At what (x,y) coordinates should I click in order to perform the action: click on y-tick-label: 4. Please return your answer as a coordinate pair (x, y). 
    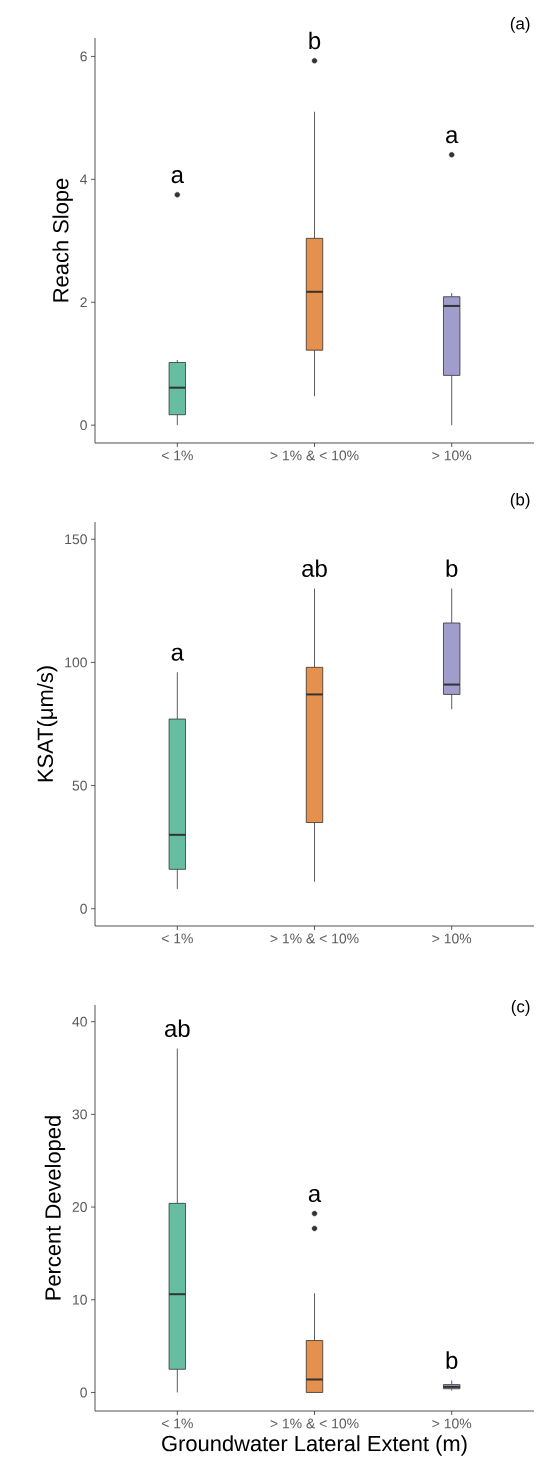
    Looking at the image, I should click on (84, 179).